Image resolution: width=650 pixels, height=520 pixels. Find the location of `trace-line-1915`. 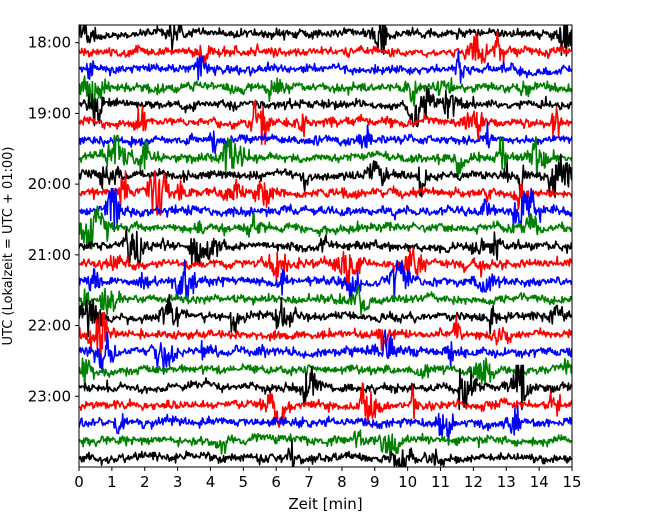

trace-line-1915 is located at coordinates (325, 137).